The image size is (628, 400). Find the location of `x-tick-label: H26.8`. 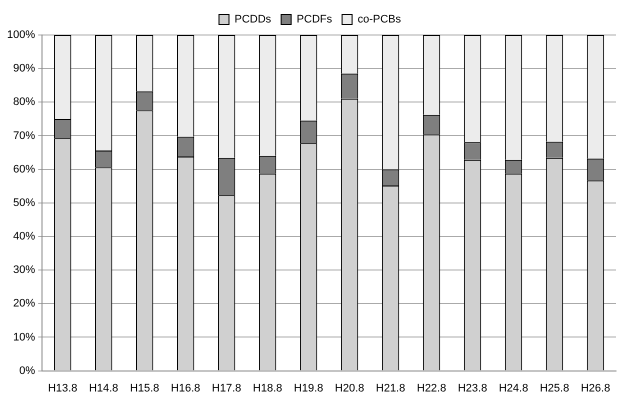

x-tick-label: H26.8 is located at coordinates (595, 388).